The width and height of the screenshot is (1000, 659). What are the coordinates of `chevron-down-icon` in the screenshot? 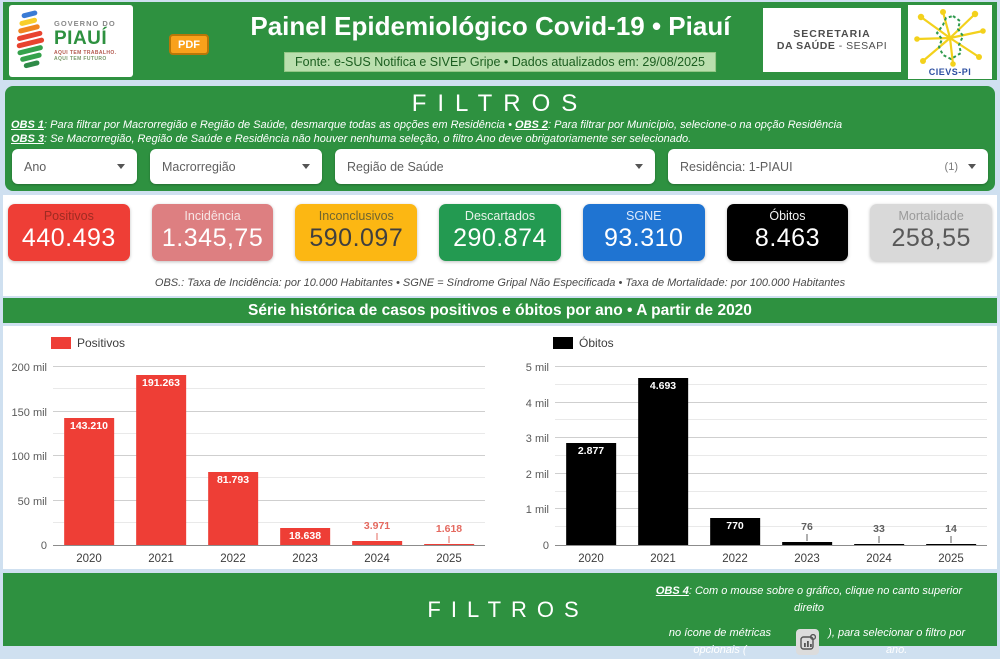 It's located at (121, 166).